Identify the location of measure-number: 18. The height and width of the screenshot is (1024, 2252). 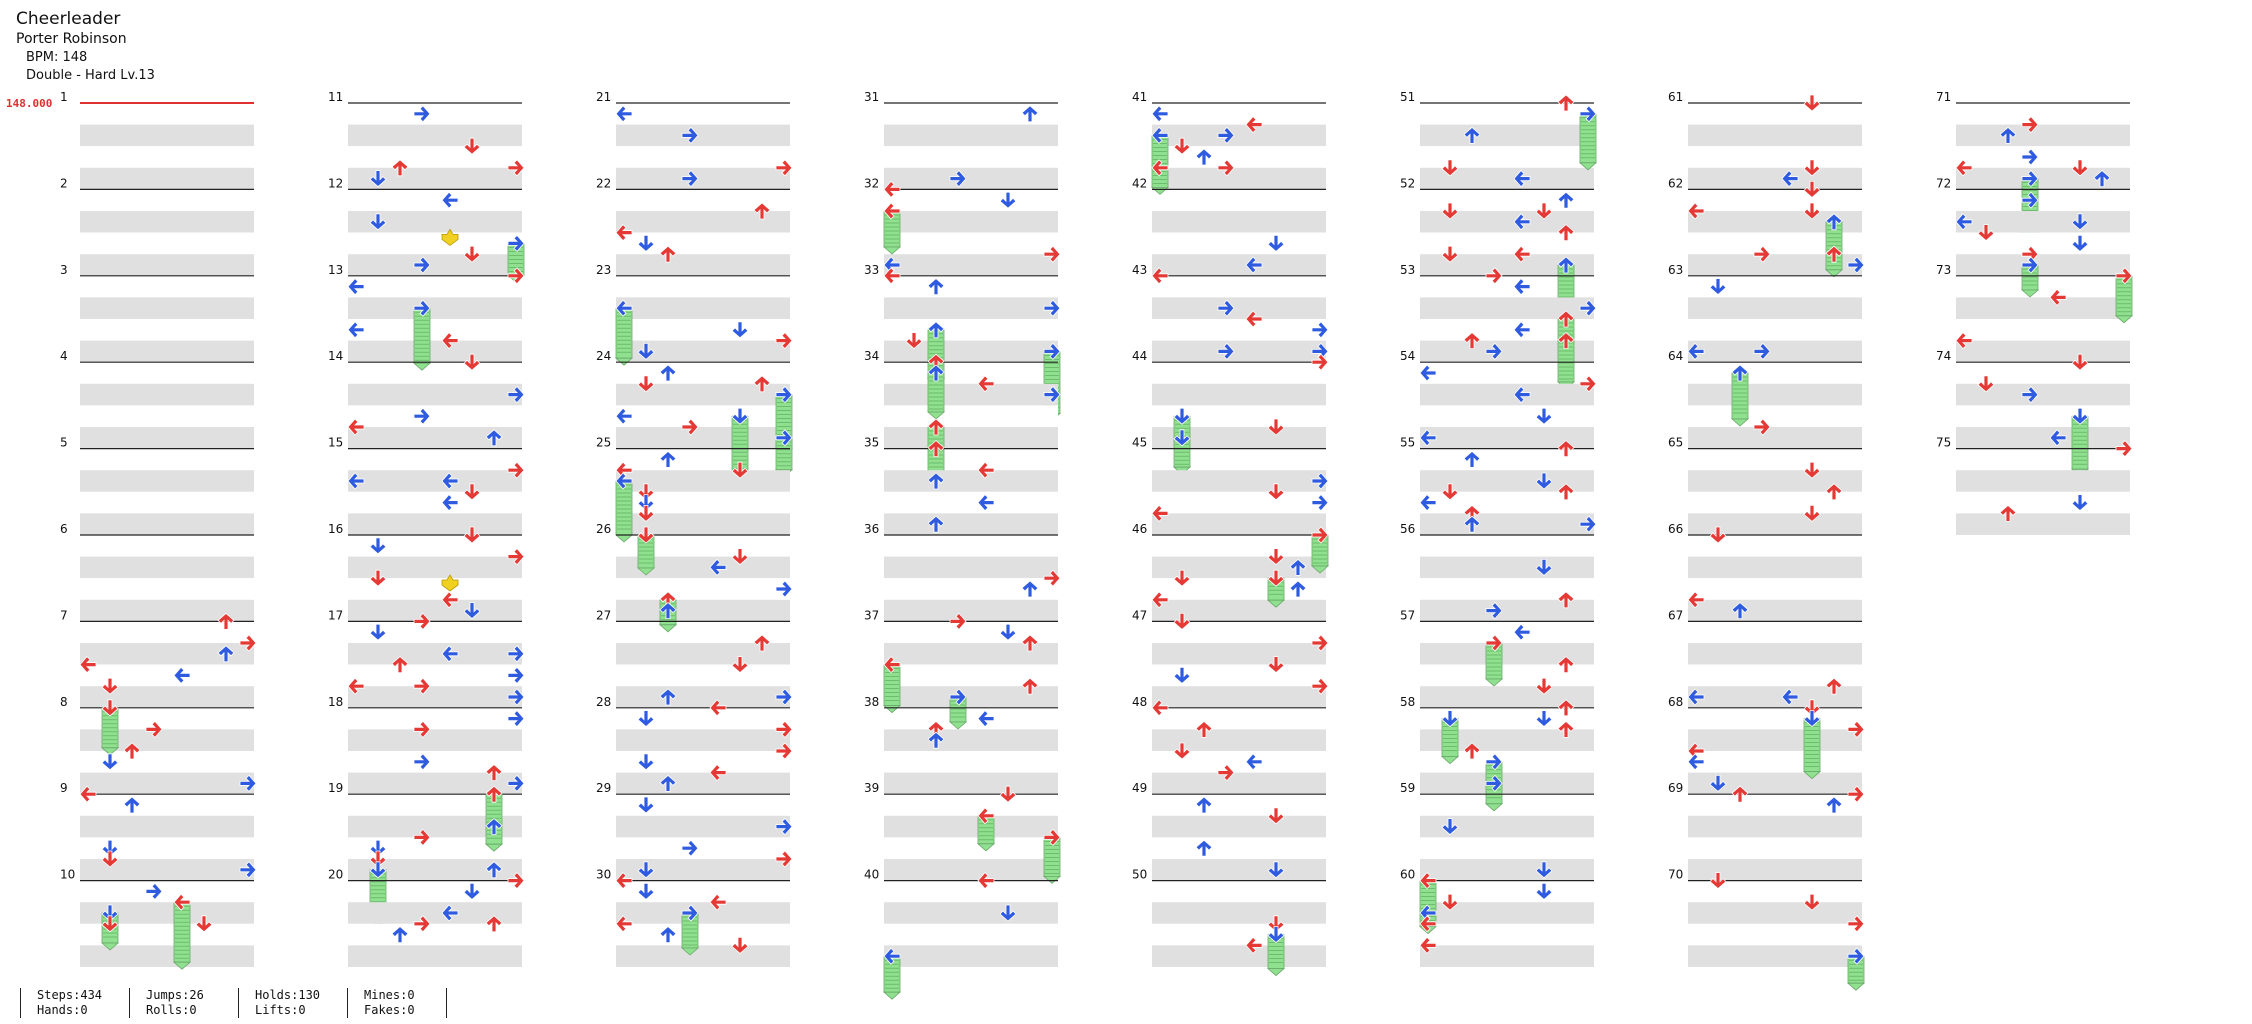
(335, 702).